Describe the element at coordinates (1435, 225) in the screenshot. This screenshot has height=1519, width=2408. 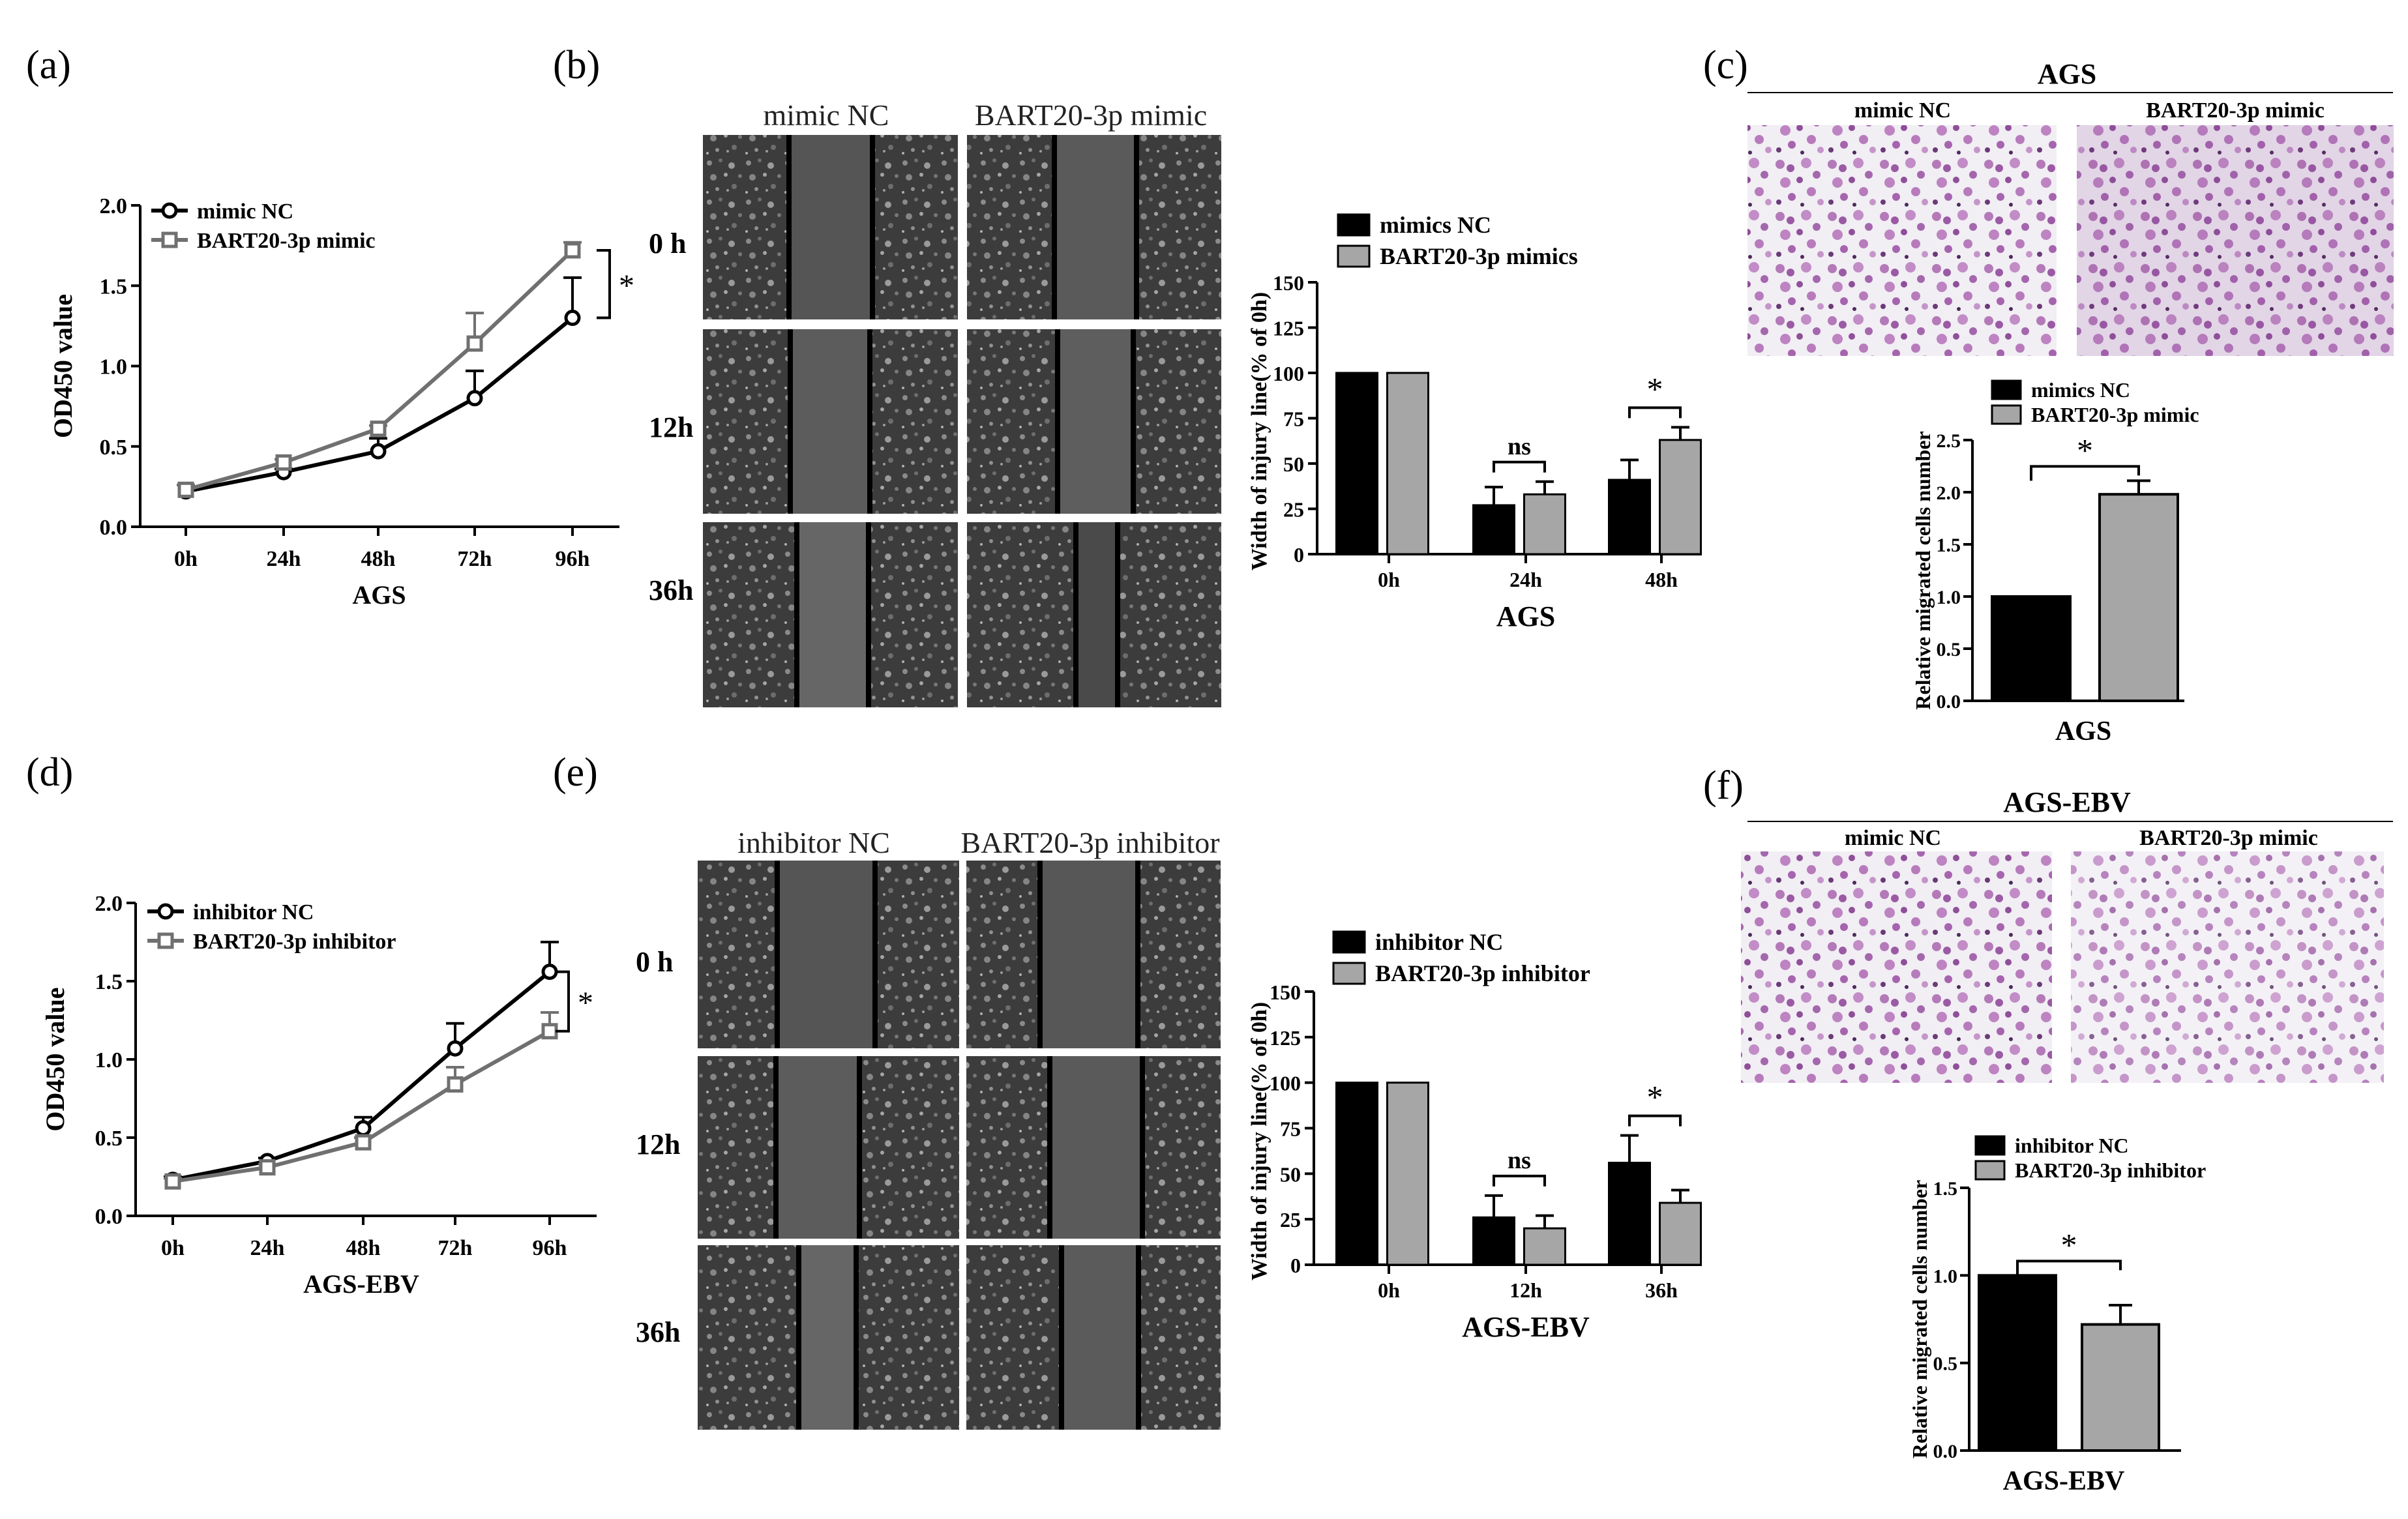
I see `legend-label: mimics NC` at that location.